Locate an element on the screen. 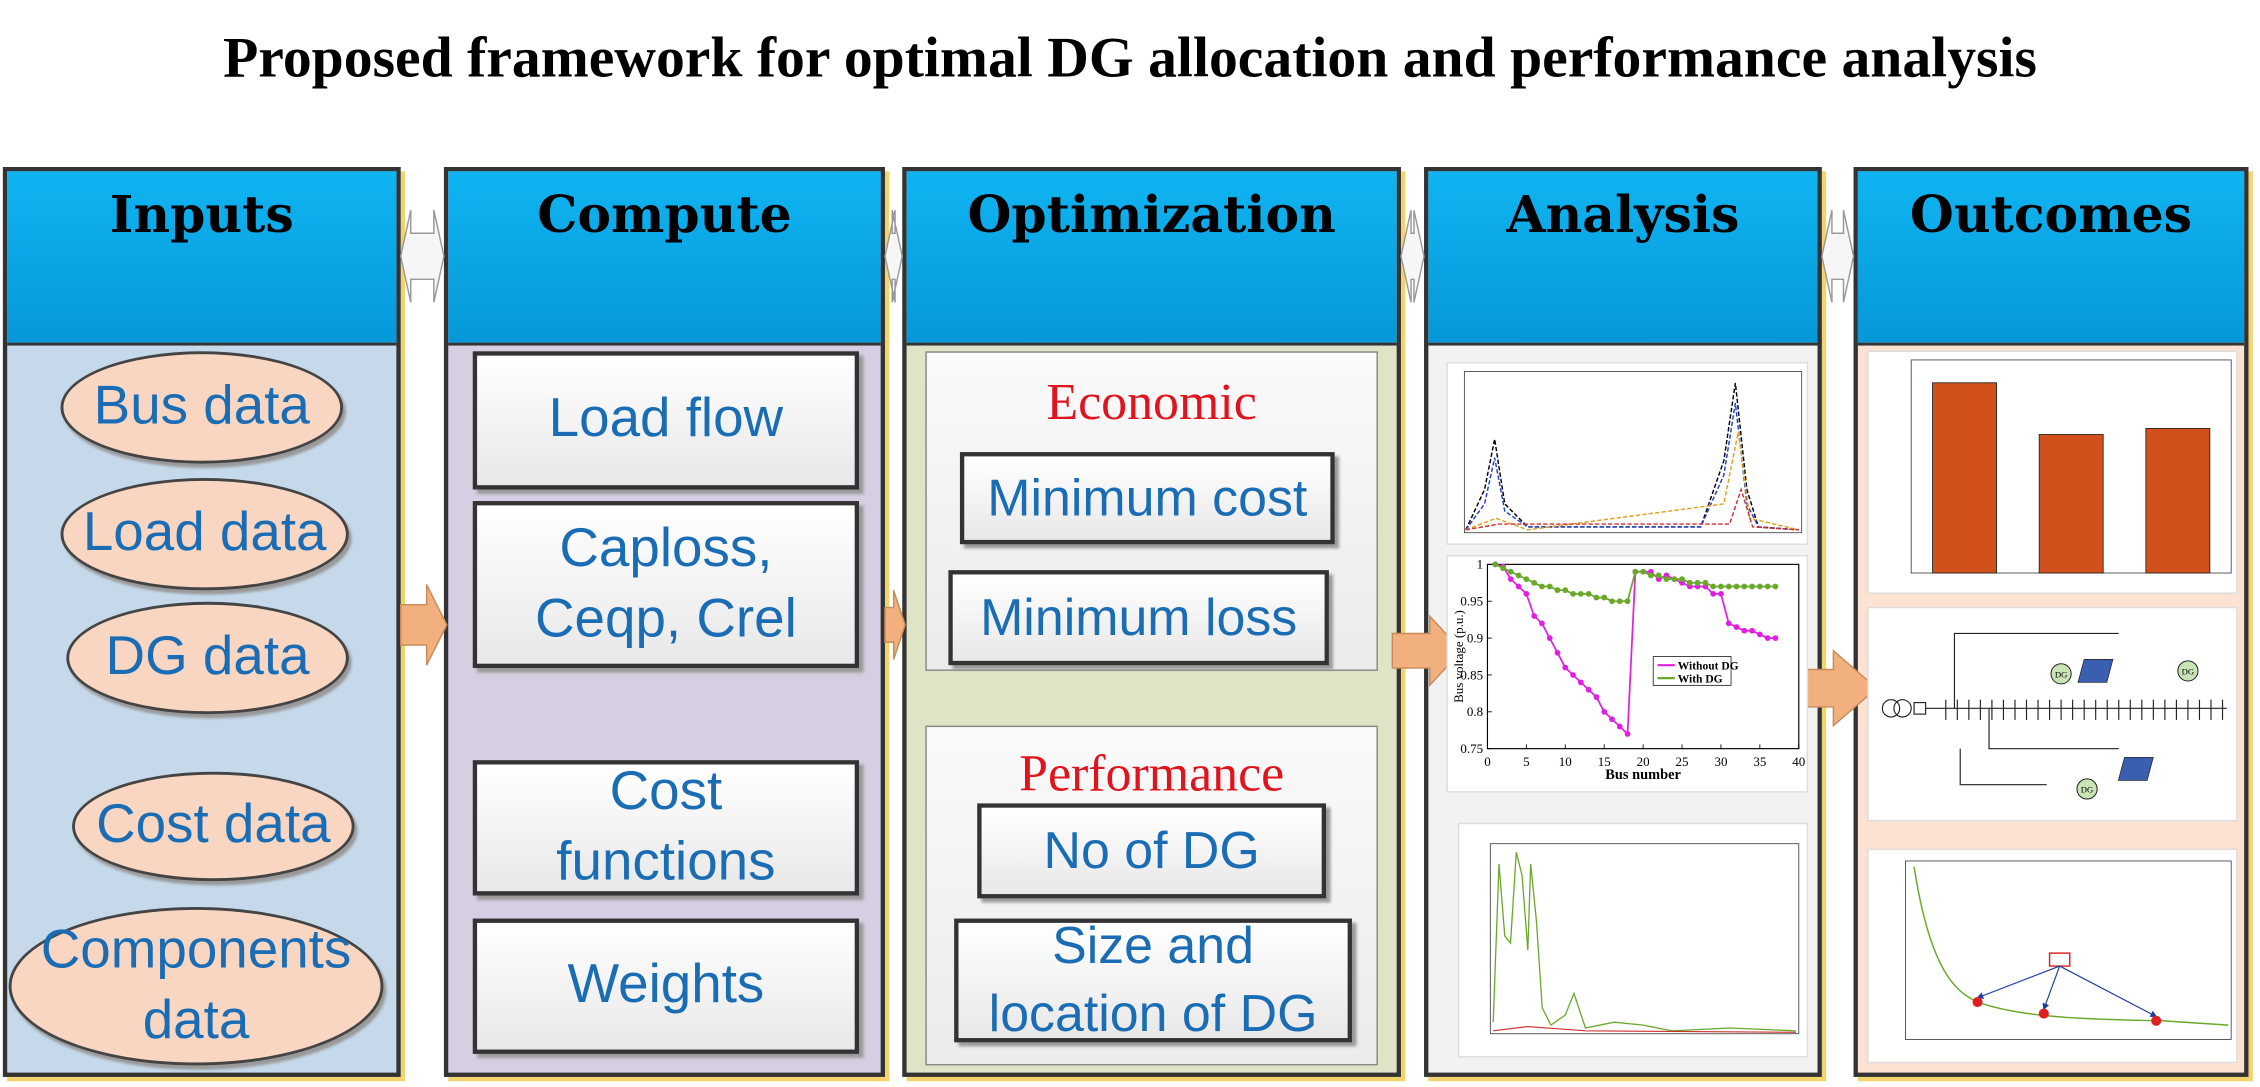 The width and height of the screenshot is (2260, 1087). x-tick-label: 5 is located at coordinates (1526, 761).